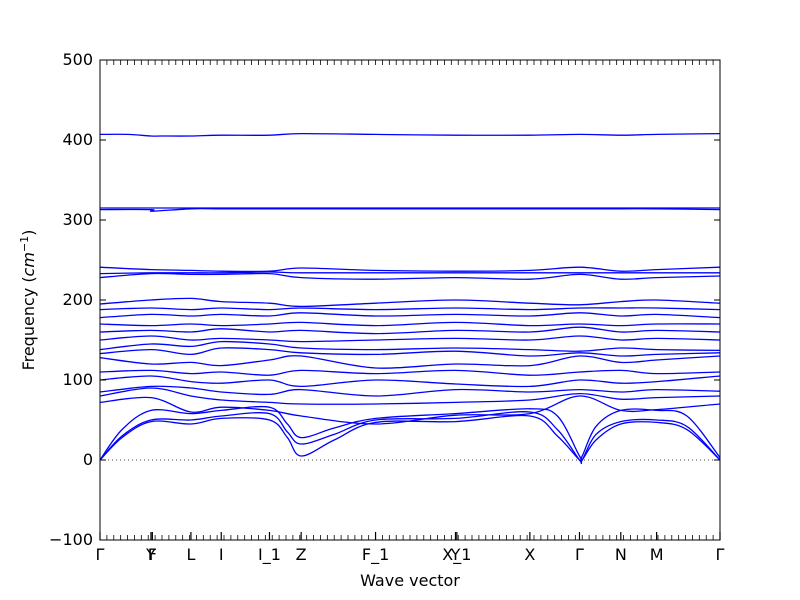 This screenshot has width=800, height=600. I want to click on x-tick-label: Z, so click(301, 554).